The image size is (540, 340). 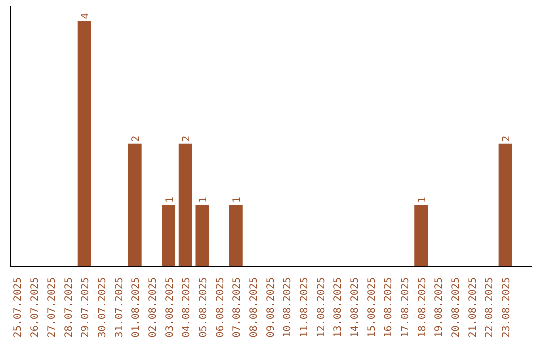 What do you see at coordinates (86, 307) in the screenshot?
I see `x-tick-label: 29.07.2025` at bounding box center [86, 307].